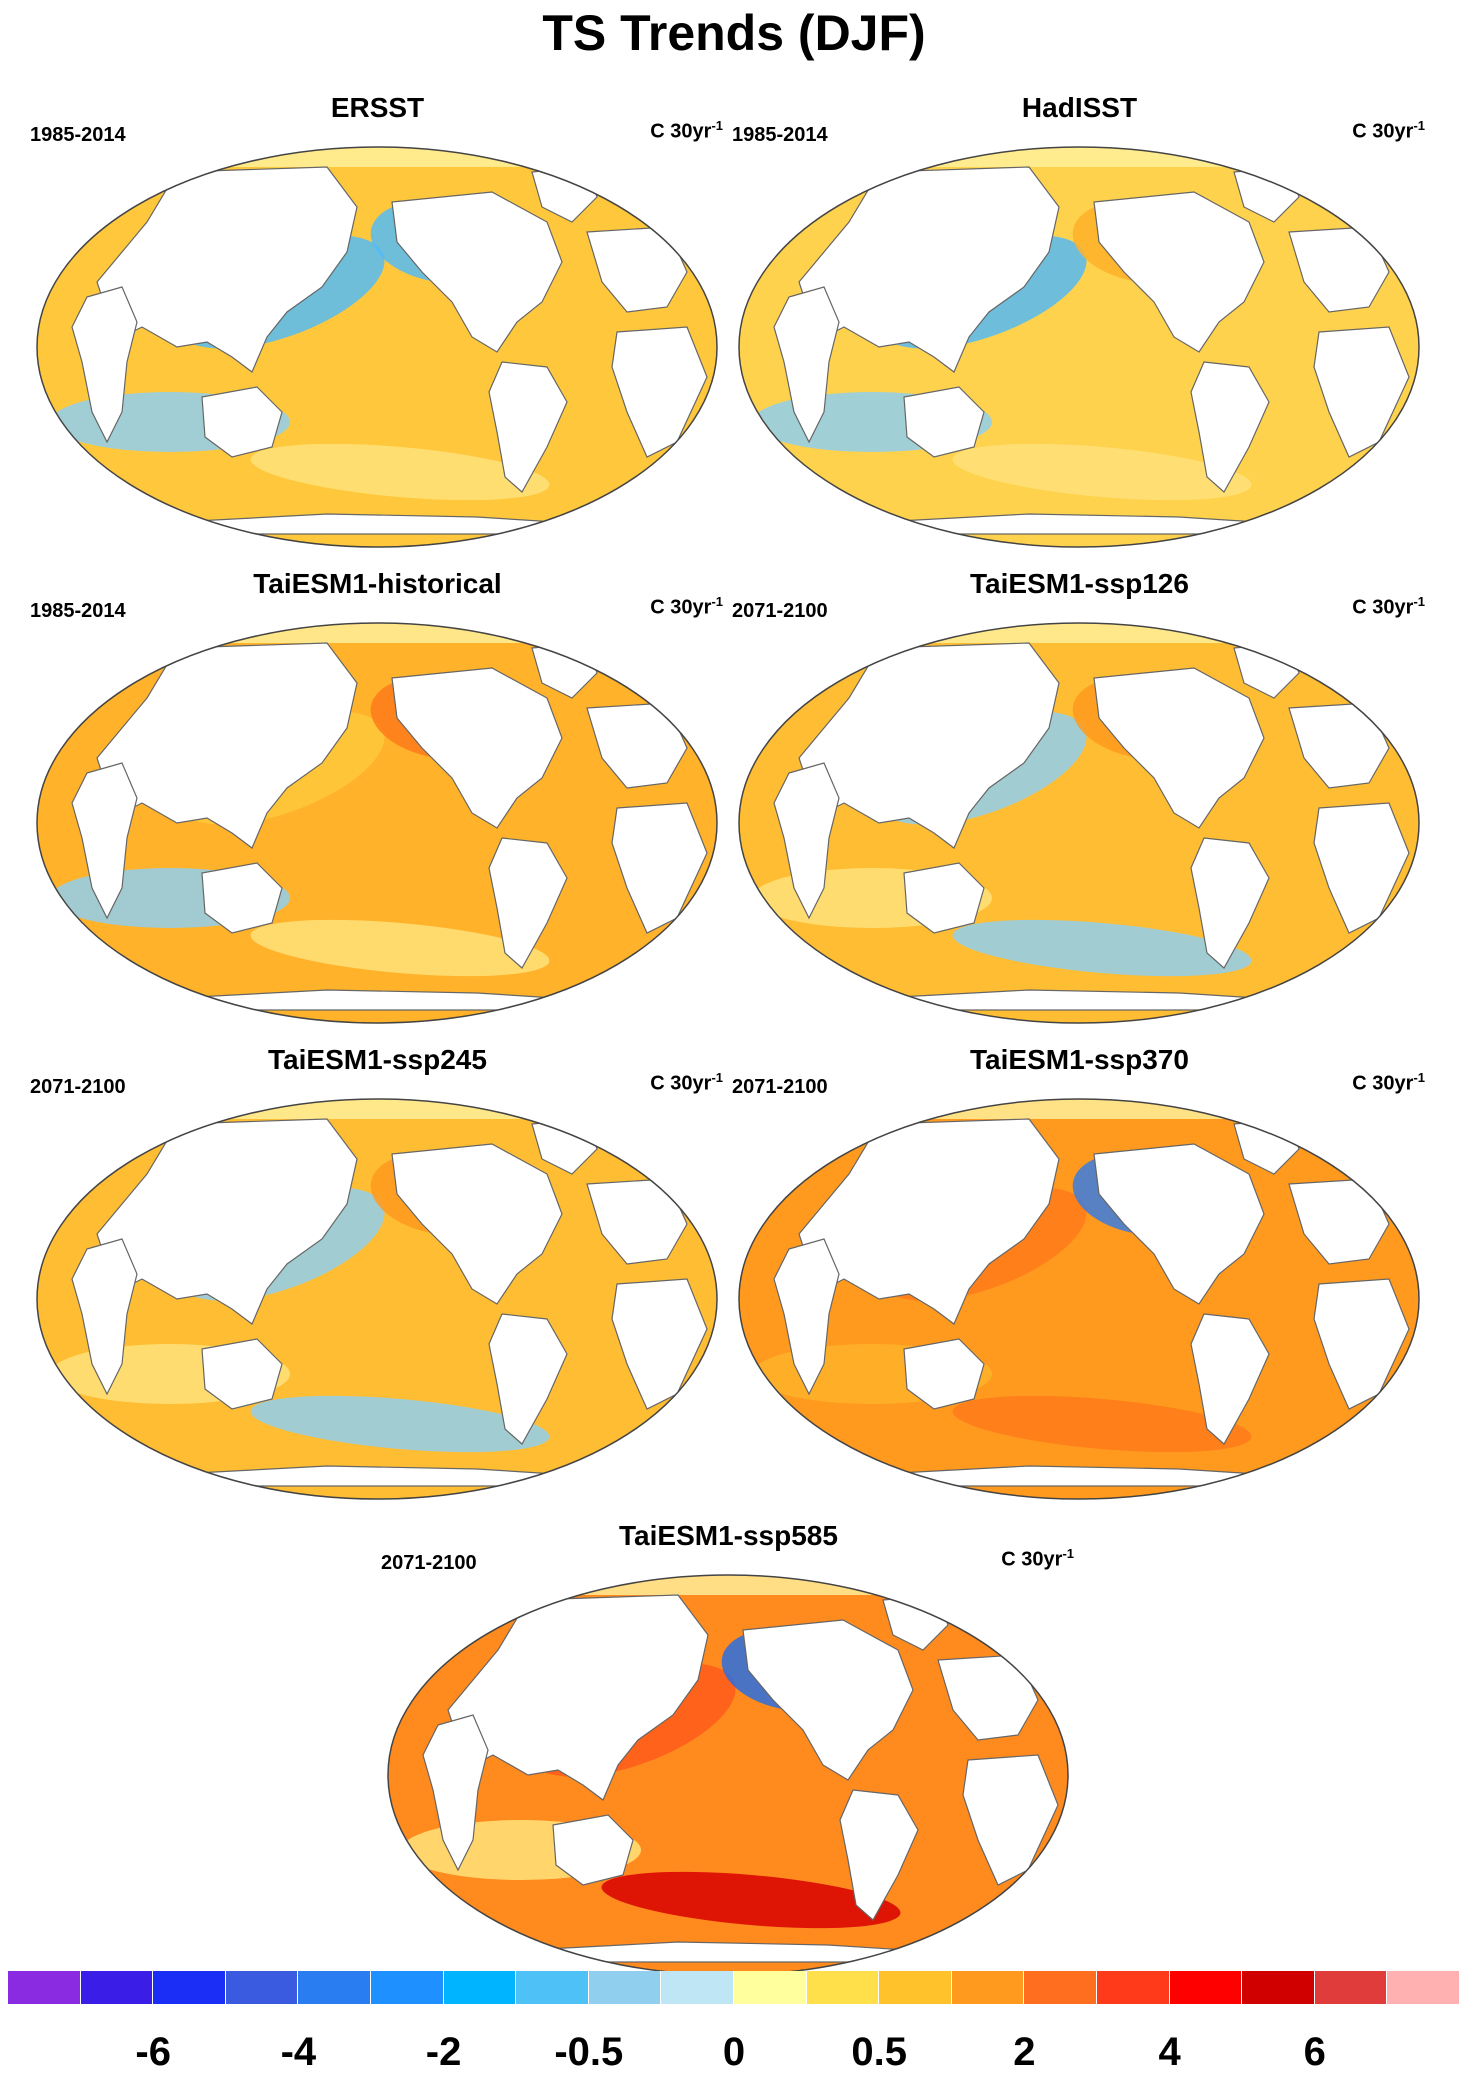 This screenshot has height=2083, width=1468. What do you see at coordinates (1079, 1059) in the screenshot?
I see `panel-title: TaiESM1-ssp370` at bounding box center [1079, 1059].